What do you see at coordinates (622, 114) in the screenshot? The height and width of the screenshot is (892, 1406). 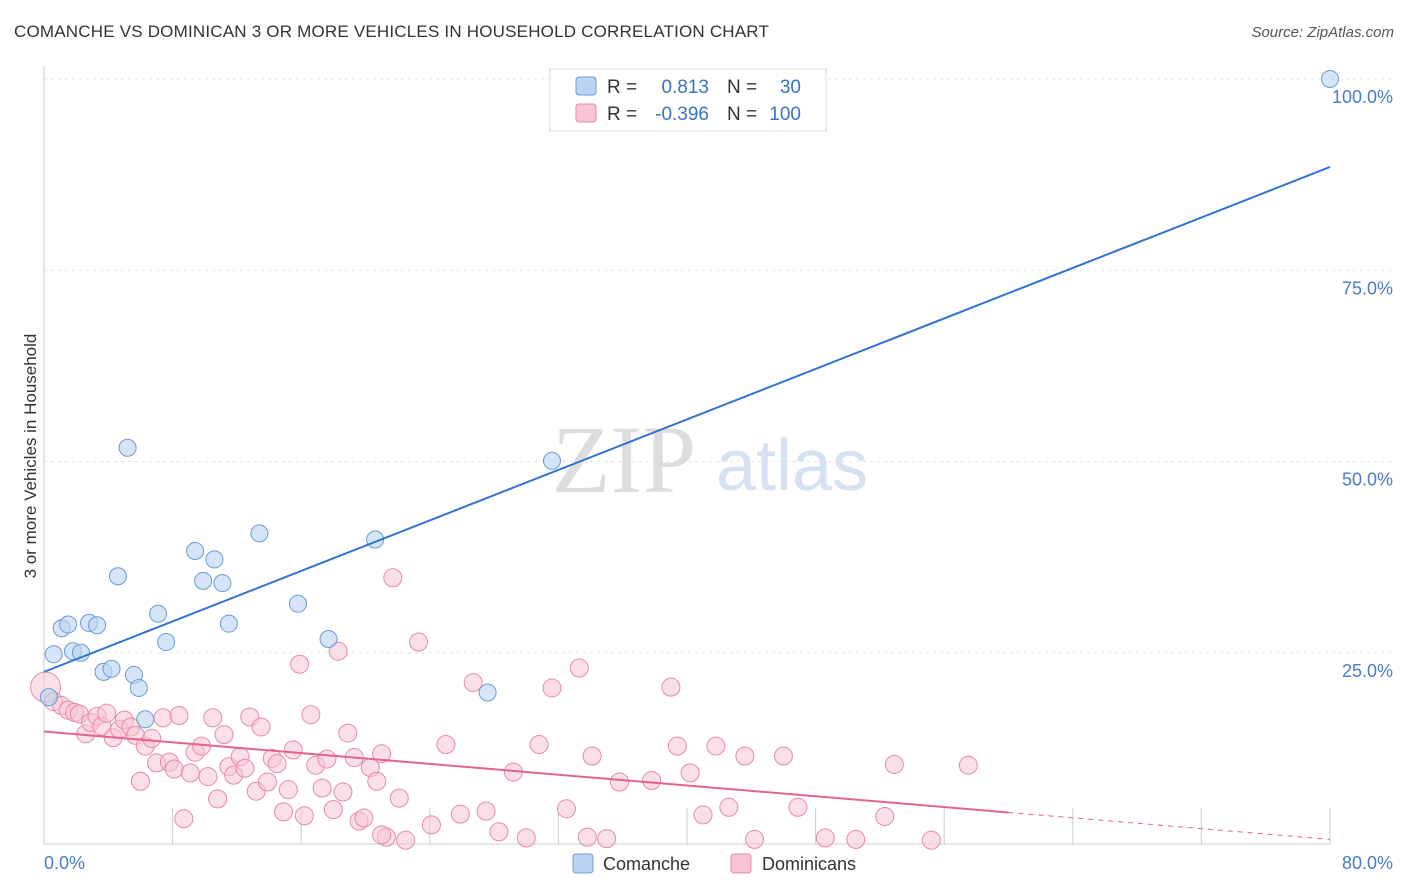 I see `dominican-r-label: R =` at bounding box center [622, 114].